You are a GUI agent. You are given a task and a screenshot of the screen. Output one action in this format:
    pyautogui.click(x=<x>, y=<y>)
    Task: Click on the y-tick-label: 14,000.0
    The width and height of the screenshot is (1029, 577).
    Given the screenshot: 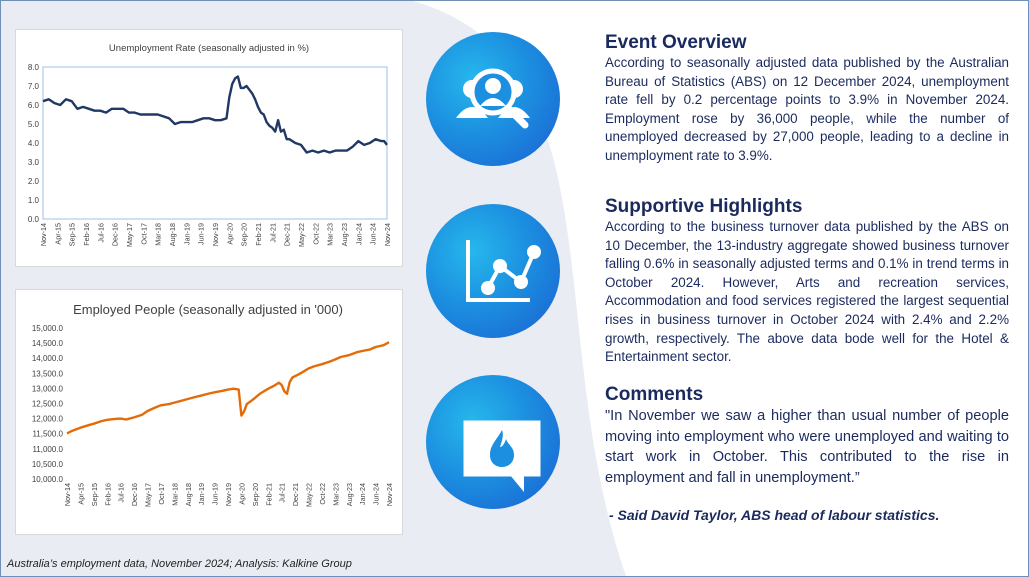 What is the action you would take?
    pyautogui.click(x=48, y=358)
    